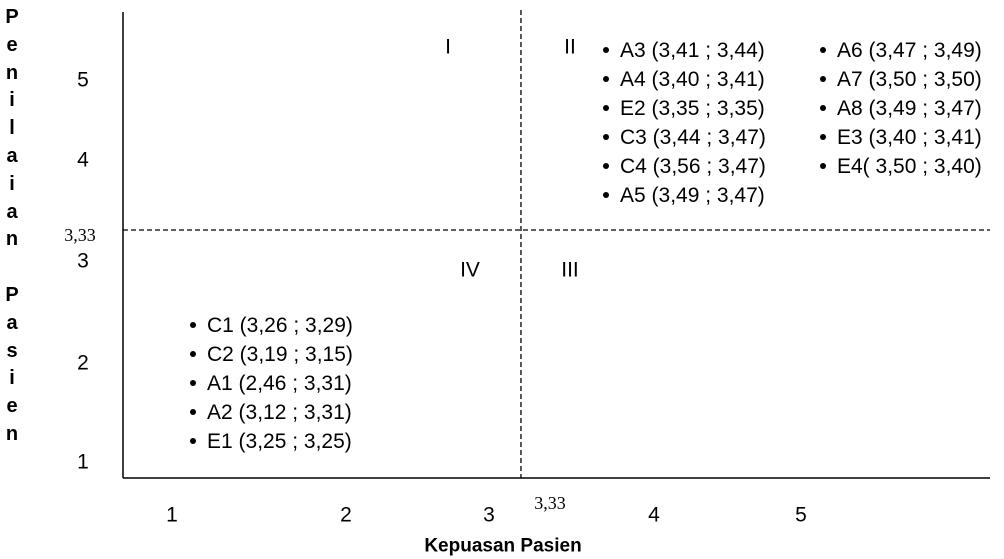 The width and height of the screenshot is (1004, 559). Describe the element at coordinates (693, 137) in the screenshot. I see `point-label: C3 (3,44 ; 3,47)` at that location.